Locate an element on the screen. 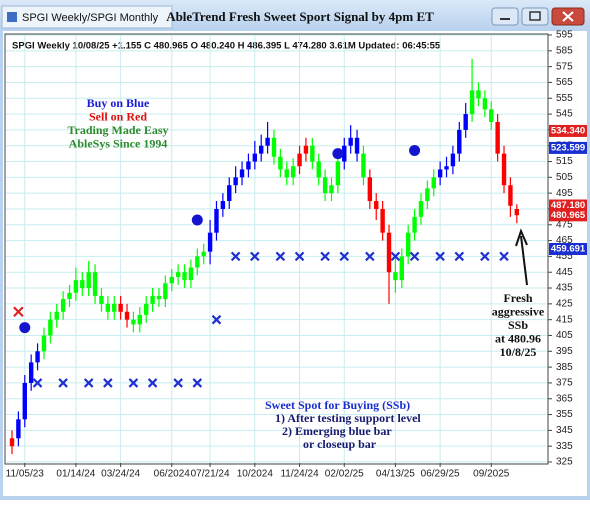  arrow-note: 10/8/25 is located at coordinates (518, 352).